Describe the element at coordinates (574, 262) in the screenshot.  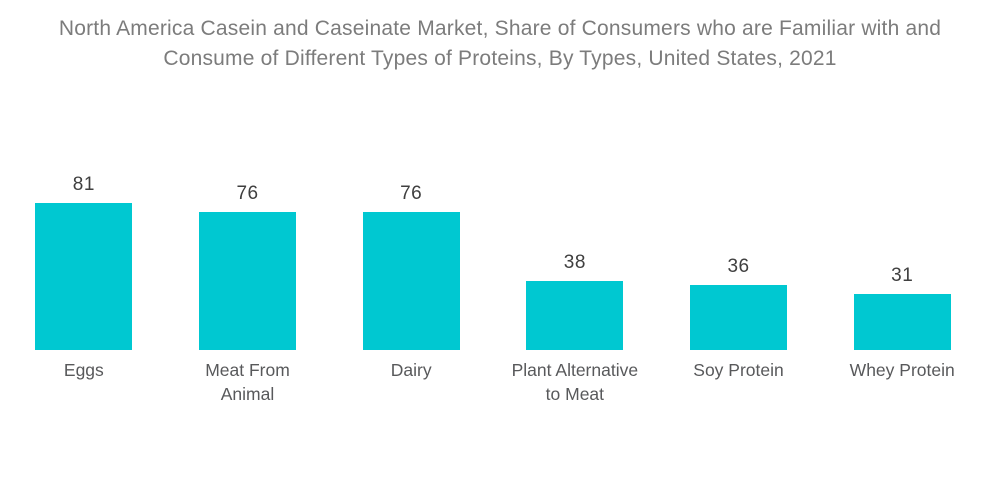
I see `bar-value-label-plant-alternative-to-meat: 38` at that location.